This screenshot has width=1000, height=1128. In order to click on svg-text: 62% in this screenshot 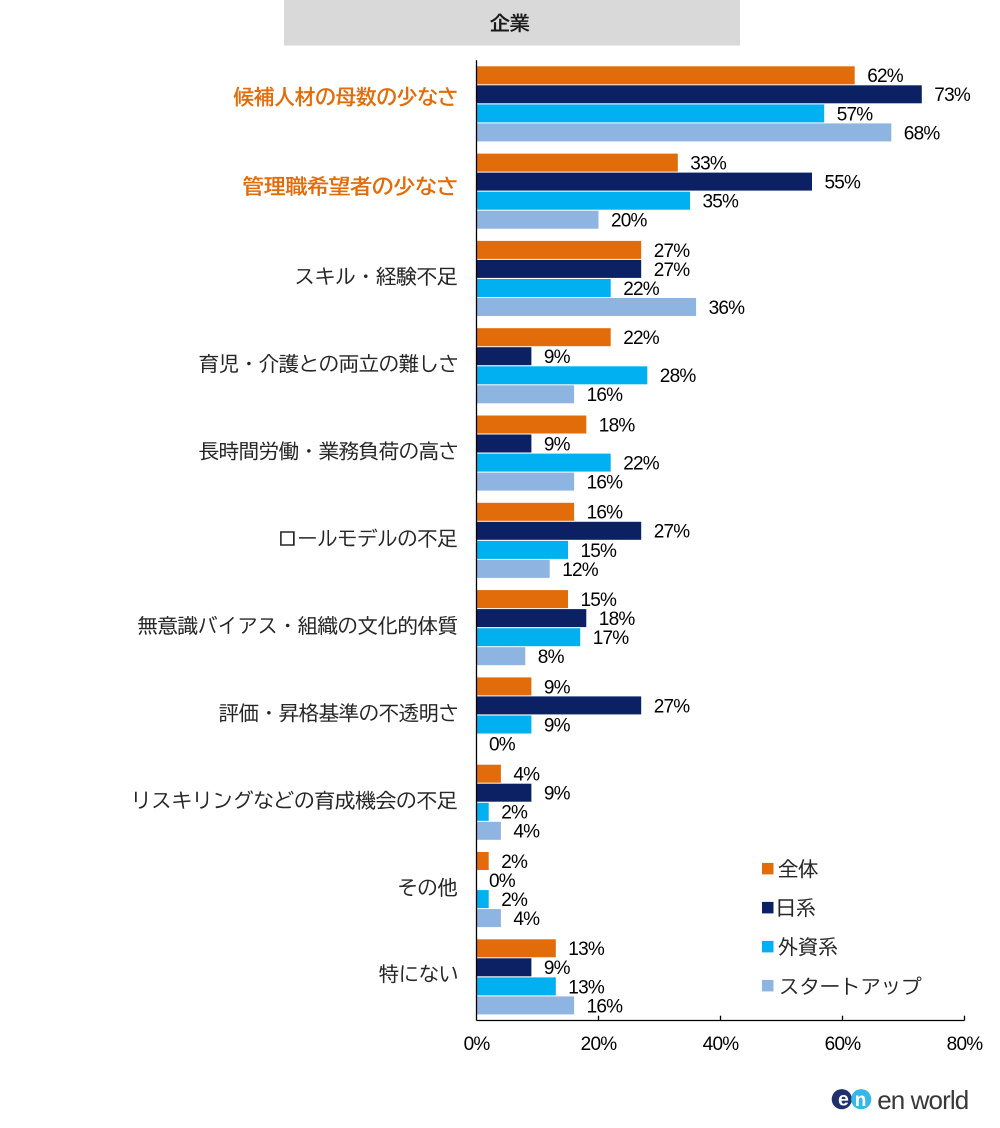, I will do `click(885, 76)`.